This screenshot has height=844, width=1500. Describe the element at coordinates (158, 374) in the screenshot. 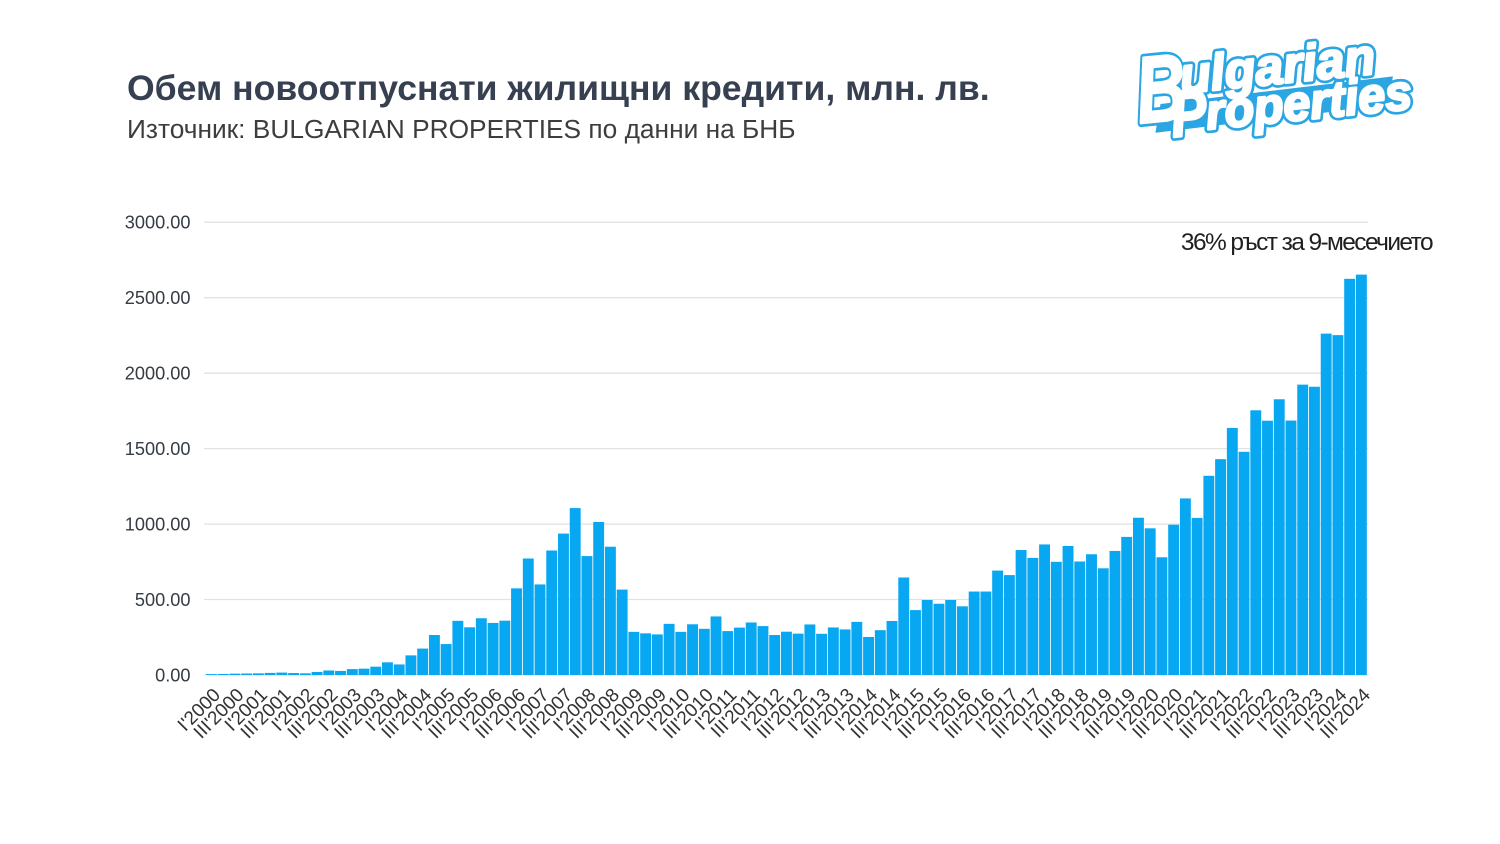

I see `svg-text: 2000.00` at that location.